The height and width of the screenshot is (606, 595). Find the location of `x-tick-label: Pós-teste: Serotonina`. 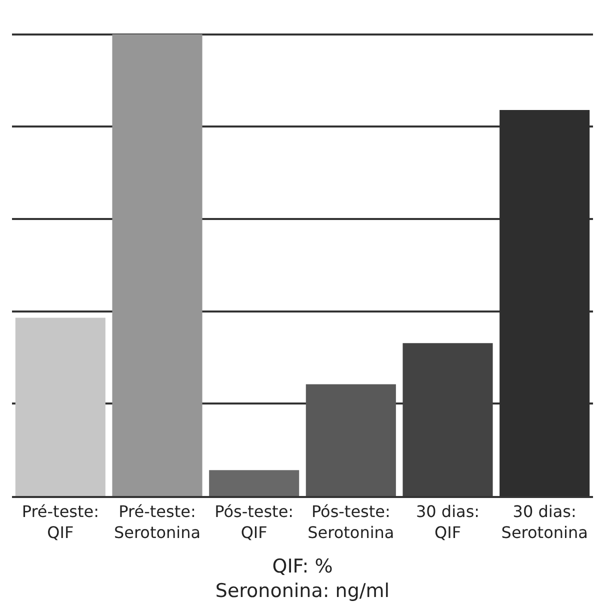

x-tick-label: Pós-teste: Serotonina is located at coordinates (351, 522).